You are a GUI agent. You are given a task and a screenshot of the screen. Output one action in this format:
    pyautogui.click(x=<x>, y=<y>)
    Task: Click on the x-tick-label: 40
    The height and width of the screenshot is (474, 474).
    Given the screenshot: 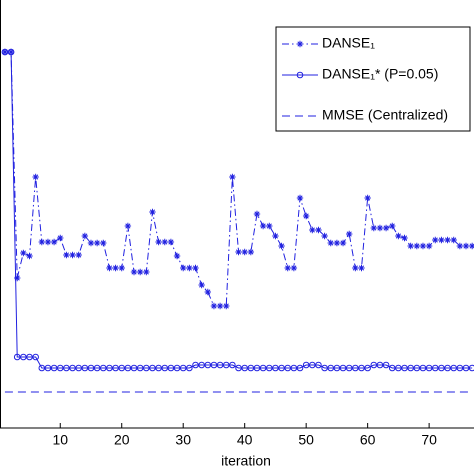 What is the action you would take?
    pyautogui.click(x=245, y=440)
    